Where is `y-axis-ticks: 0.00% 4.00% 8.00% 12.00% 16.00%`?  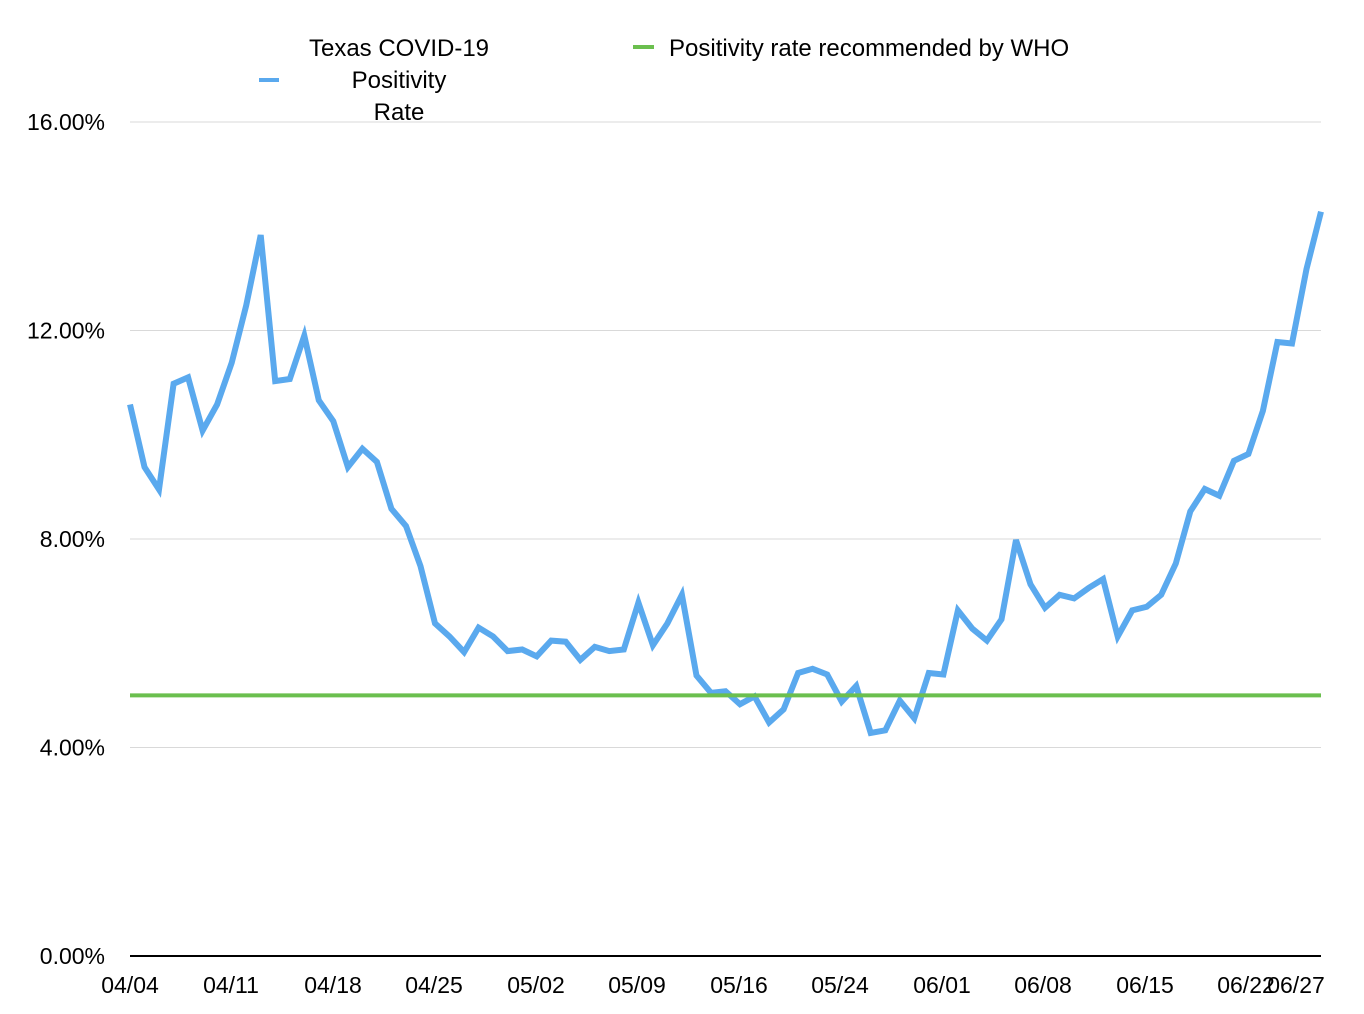
y-axis-ticks: 0.00% 4.00% 8.00% 12.00% 16.00% is located at coordinates (66, 539).